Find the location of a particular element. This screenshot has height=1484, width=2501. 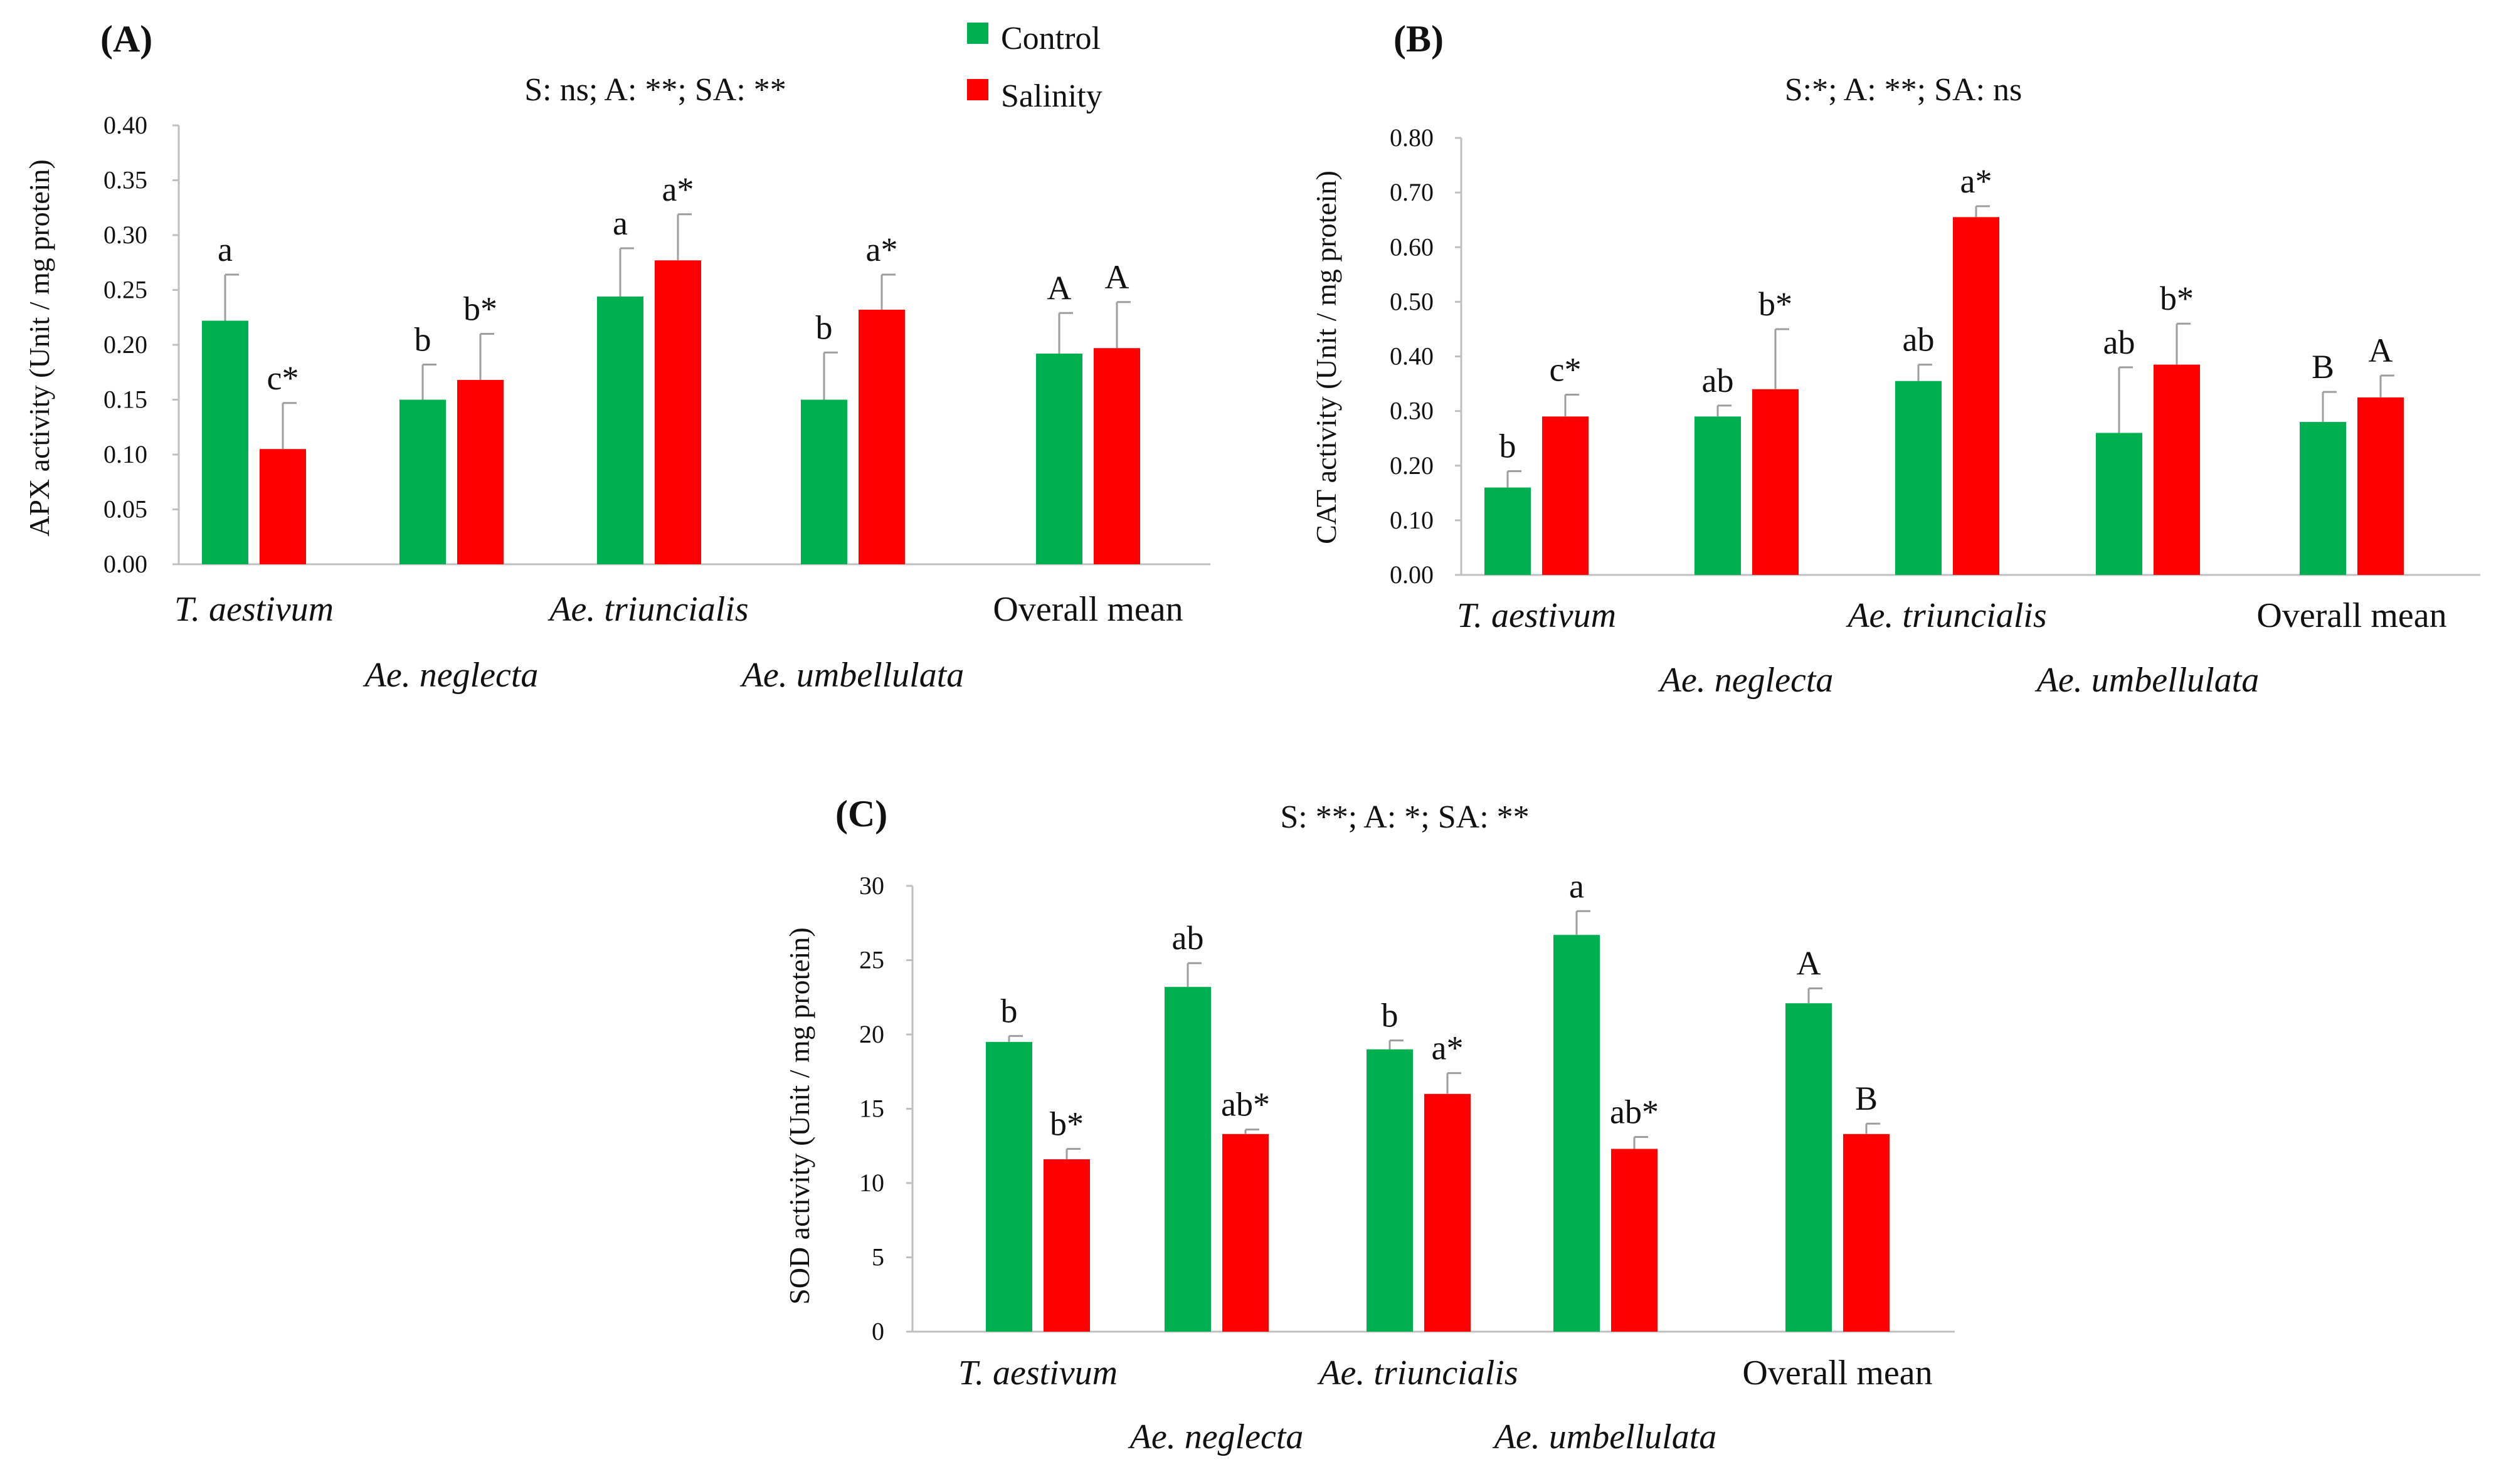

panel-a-data-label-control: A is located at coordinates (1059, 288).